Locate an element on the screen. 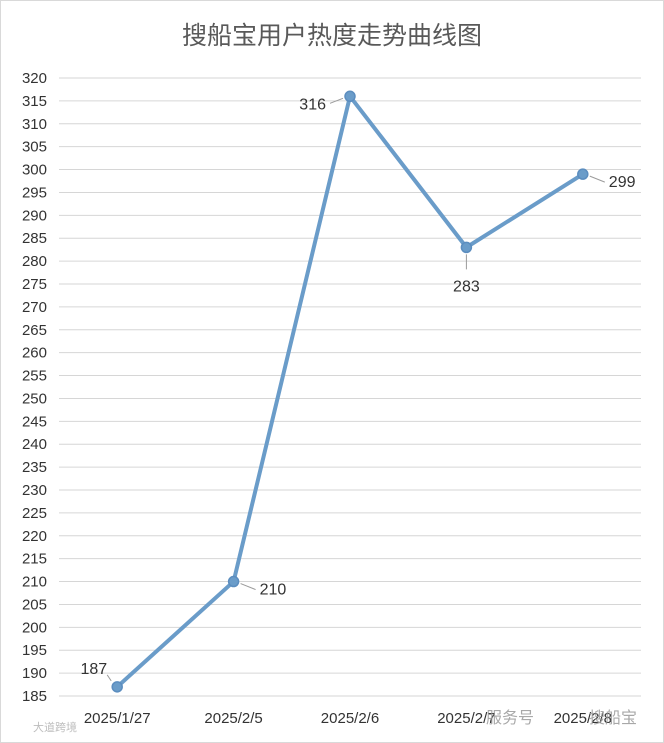 The height and width of the screenshot is (743, 664). data-label: 283 is located at coordinates (466, 286).